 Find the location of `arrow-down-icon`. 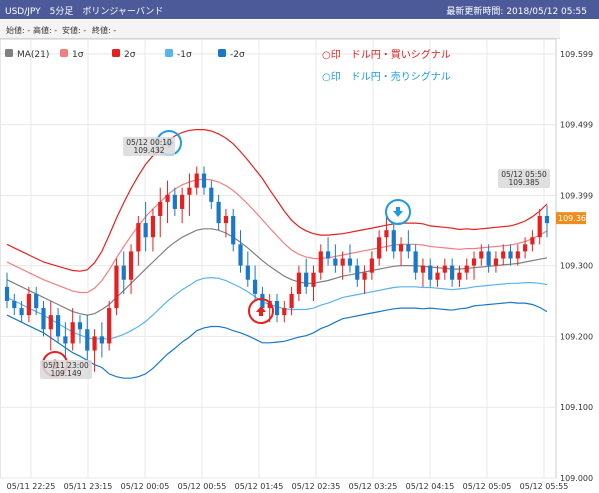

arrow-down-icon is located at coordinates (398, 212).